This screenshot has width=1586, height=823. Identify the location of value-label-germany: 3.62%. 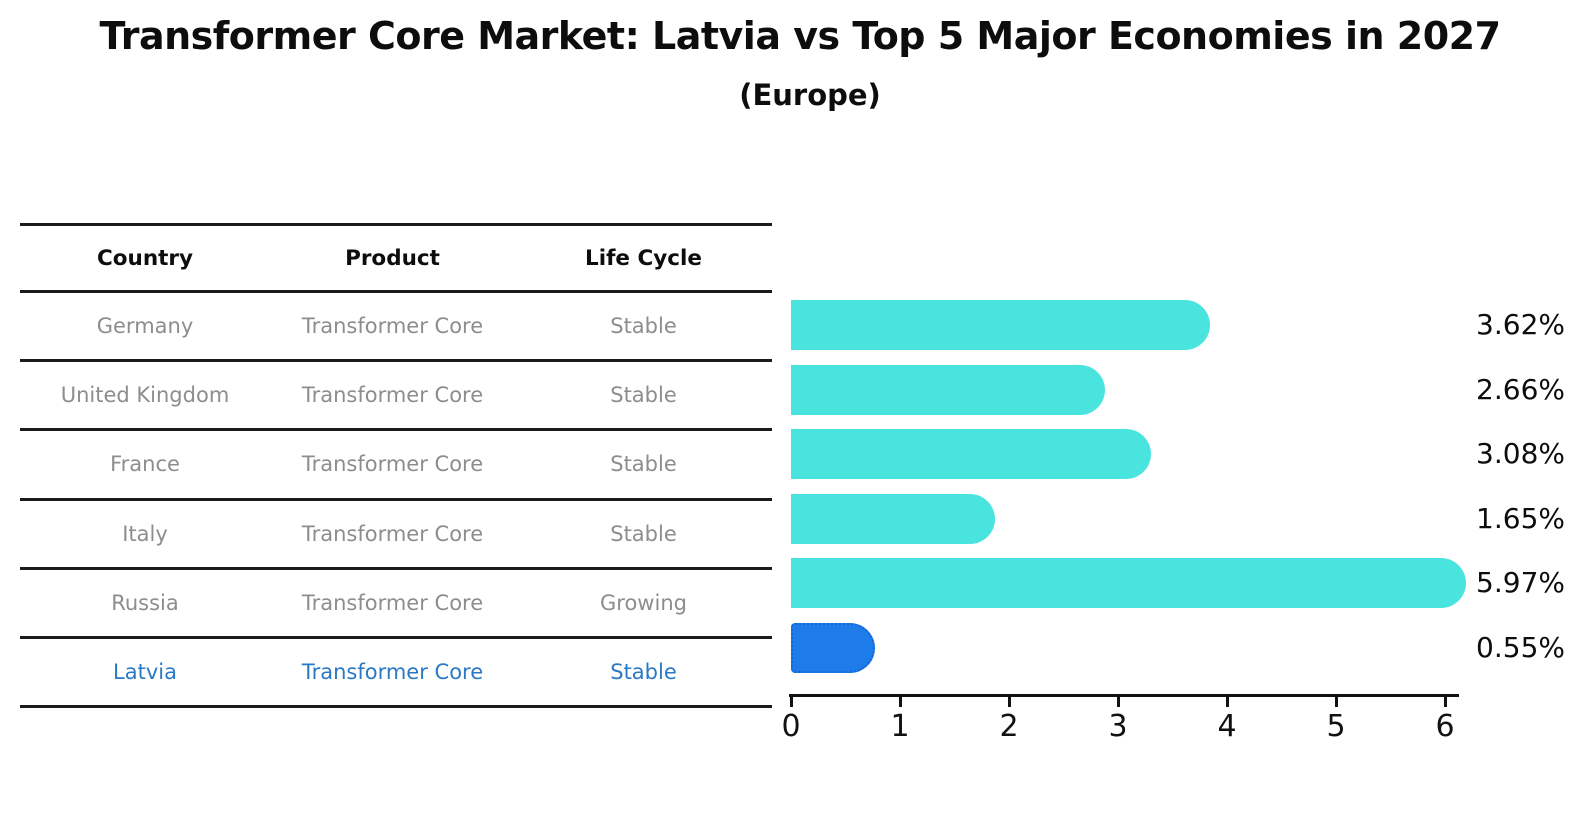
(1520, 324).